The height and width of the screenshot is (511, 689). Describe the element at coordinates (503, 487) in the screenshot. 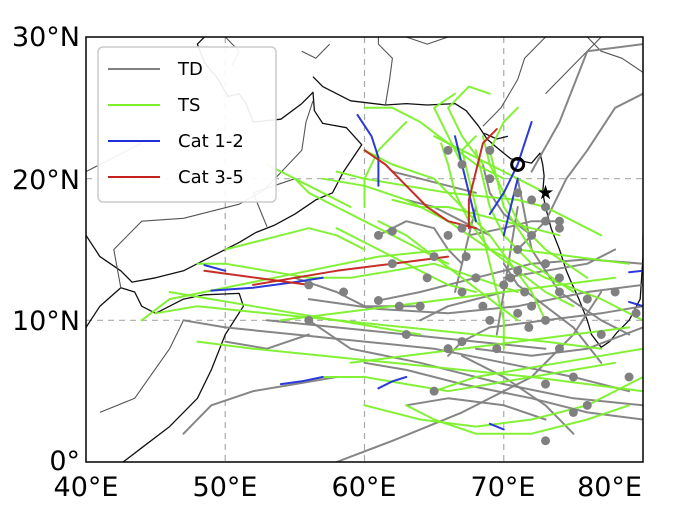

I see `lon-tick-label-70: 70°E` at that location.